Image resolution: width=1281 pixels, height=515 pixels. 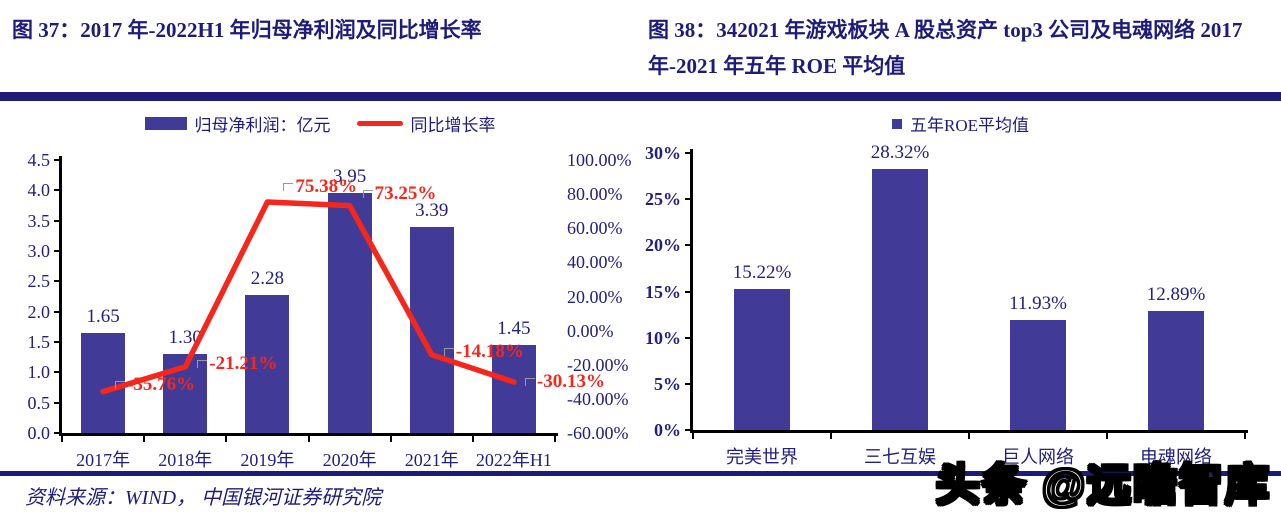 I want to click on bar-value-label: 2.28, so click(x=267, y=278).